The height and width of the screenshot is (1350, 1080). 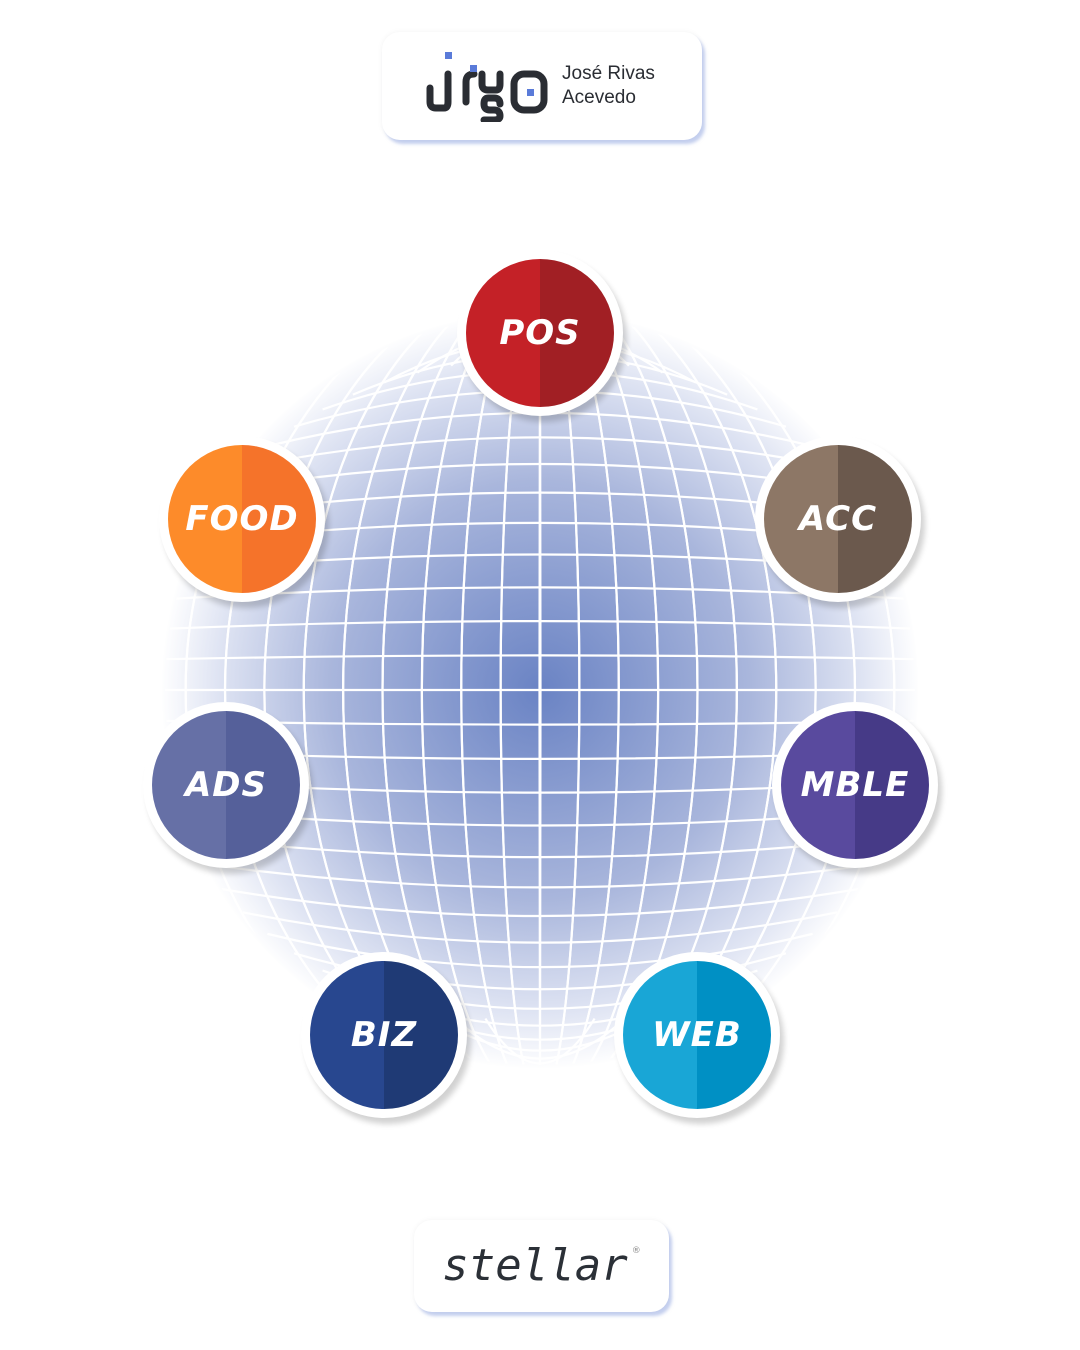 What do you see at coordinates (608, 73) in the screenshot?
I see `brand-name-line1: José Rivas` at bounding box center [608, 73].